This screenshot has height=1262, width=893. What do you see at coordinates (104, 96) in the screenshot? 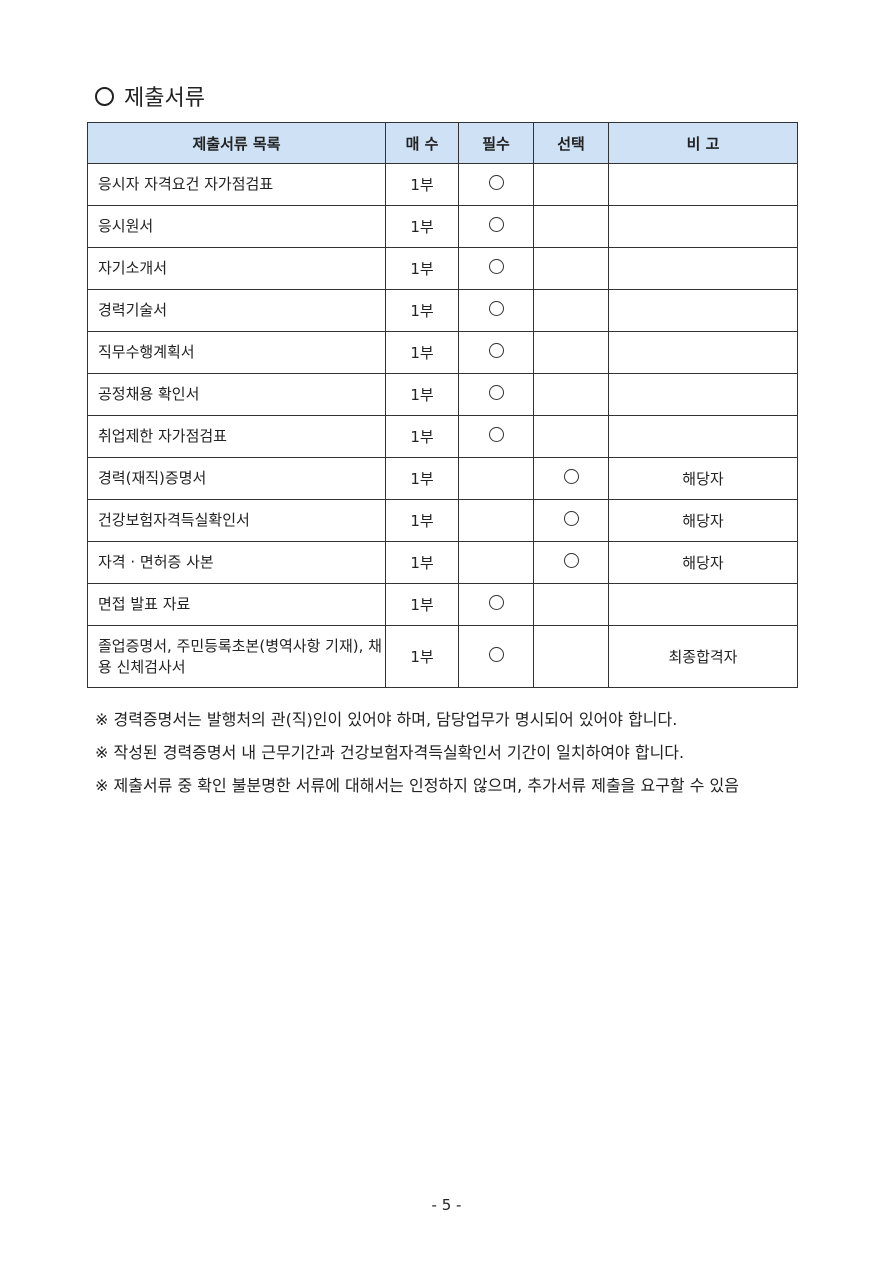
I see `circle-bullet-icon` at bounding box center [104, 96].